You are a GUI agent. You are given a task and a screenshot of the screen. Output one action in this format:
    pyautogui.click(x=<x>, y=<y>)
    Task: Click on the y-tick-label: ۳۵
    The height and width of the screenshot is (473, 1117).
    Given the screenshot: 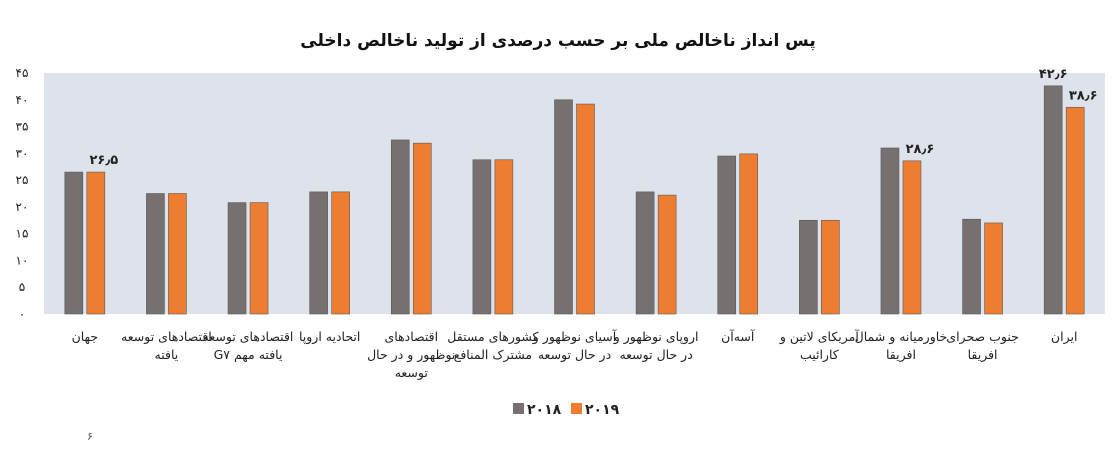 What is the action you would take?
    pyautogui.click(x=22, y=127)
    